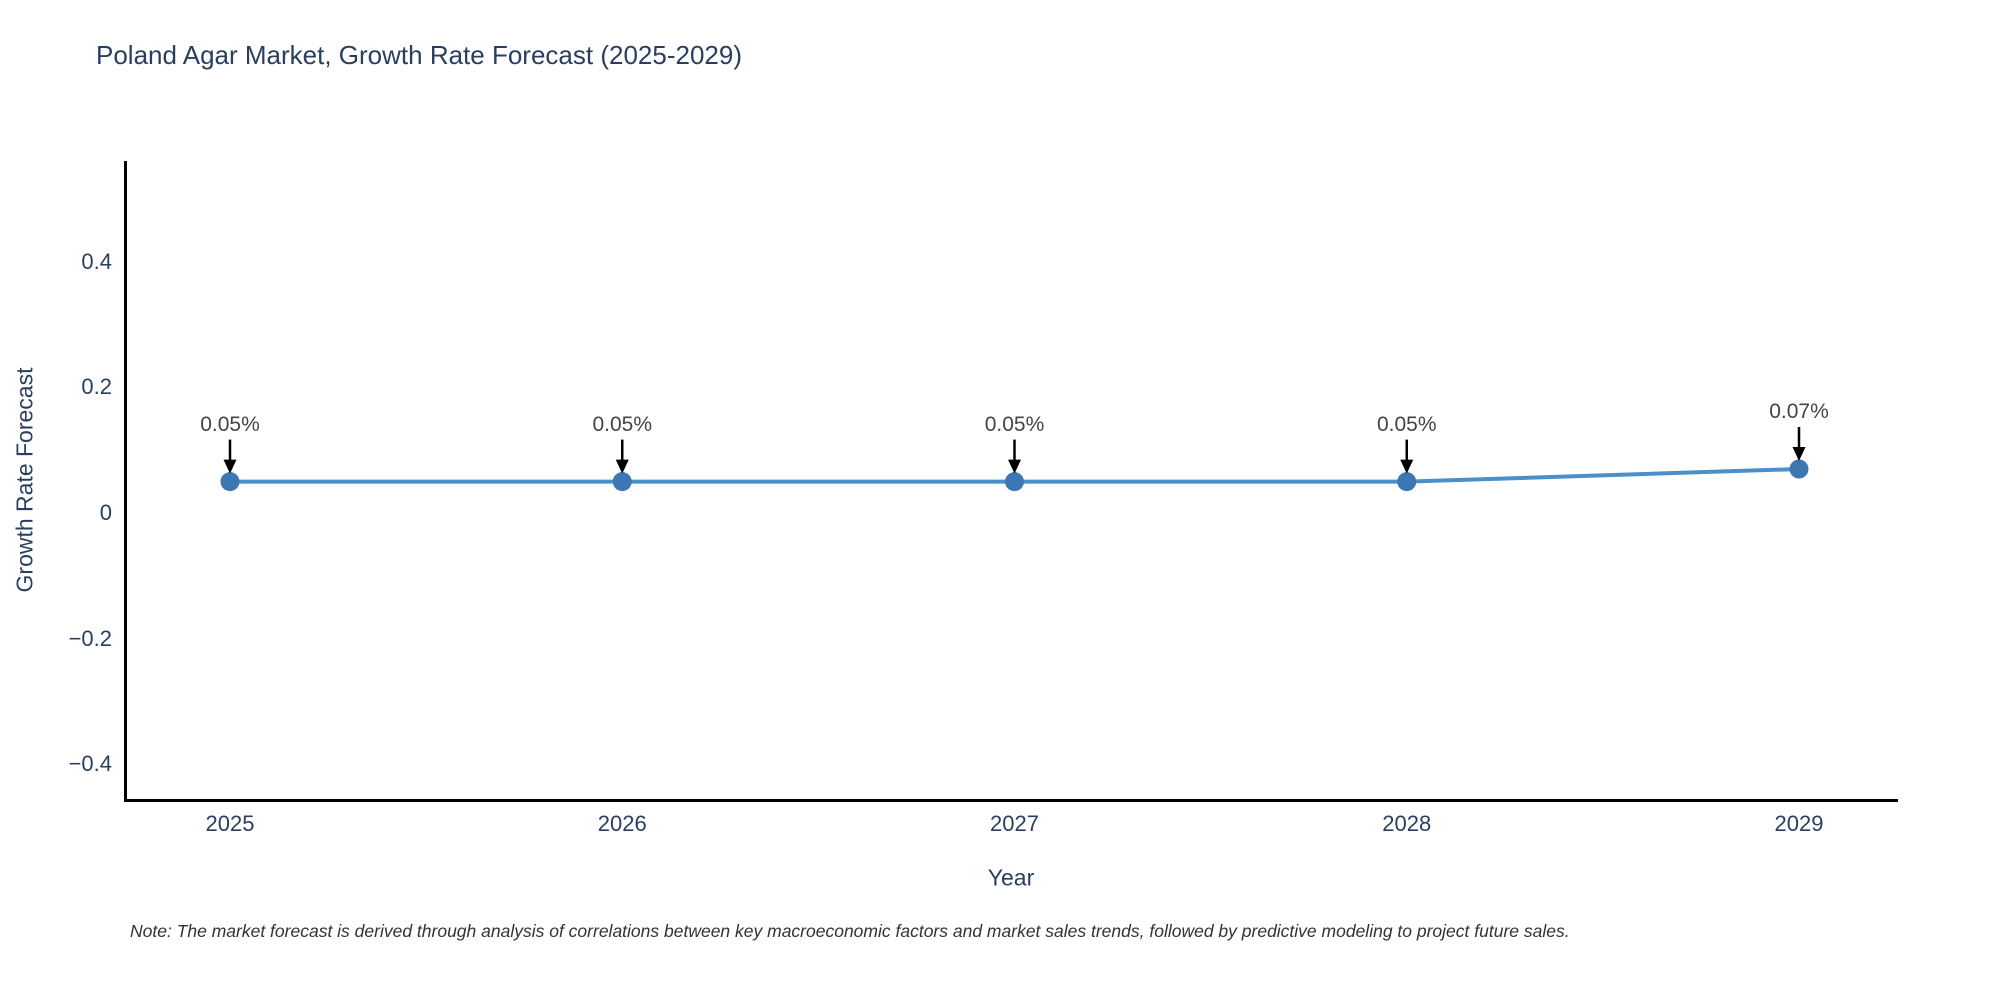 The height and width of the screenshot is (1000, 2000). Describe the element at coordinates (96, 387) in the screenshot. I see `y-tick-label: 0.2` at that location.